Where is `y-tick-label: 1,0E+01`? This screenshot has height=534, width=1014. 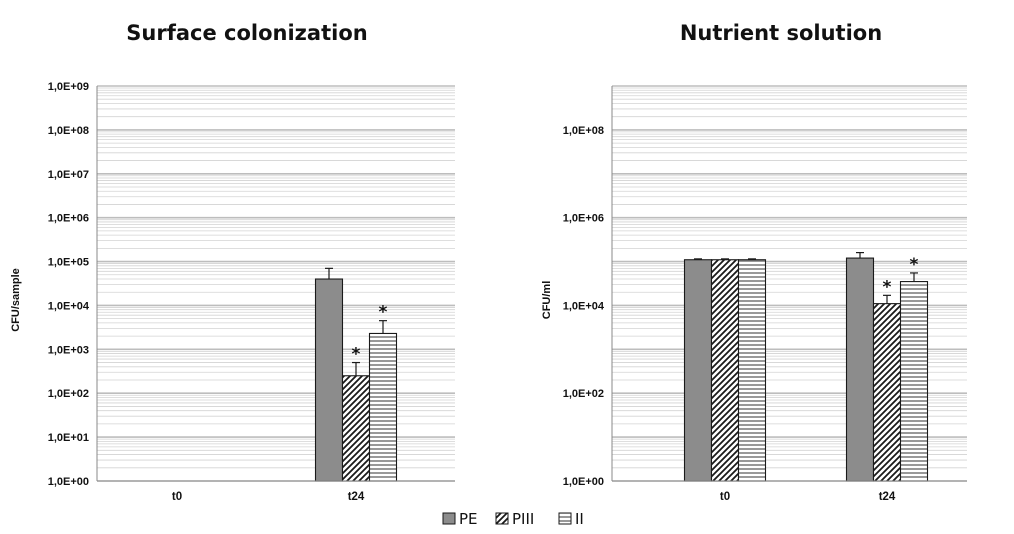 y-tick-label: 1,0E+01 is located at coordinates (68, 438).